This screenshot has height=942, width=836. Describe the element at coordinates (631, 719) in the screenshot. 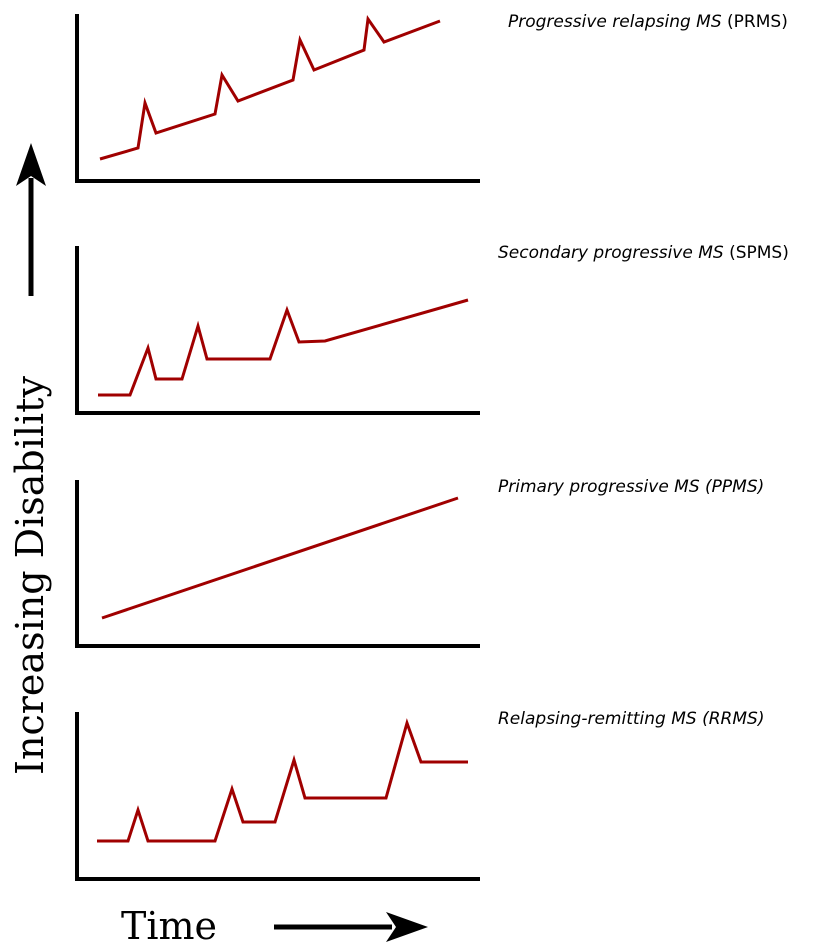

I see `panel-rrms-label: Relapsing-remitting MS (RRMS)` at that location.